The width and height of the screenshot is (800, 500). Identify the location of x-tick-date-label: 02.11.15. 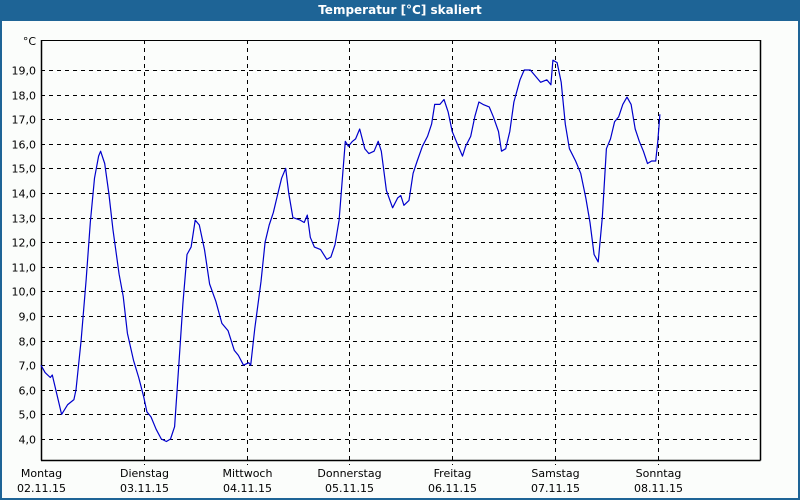
(41, 488).